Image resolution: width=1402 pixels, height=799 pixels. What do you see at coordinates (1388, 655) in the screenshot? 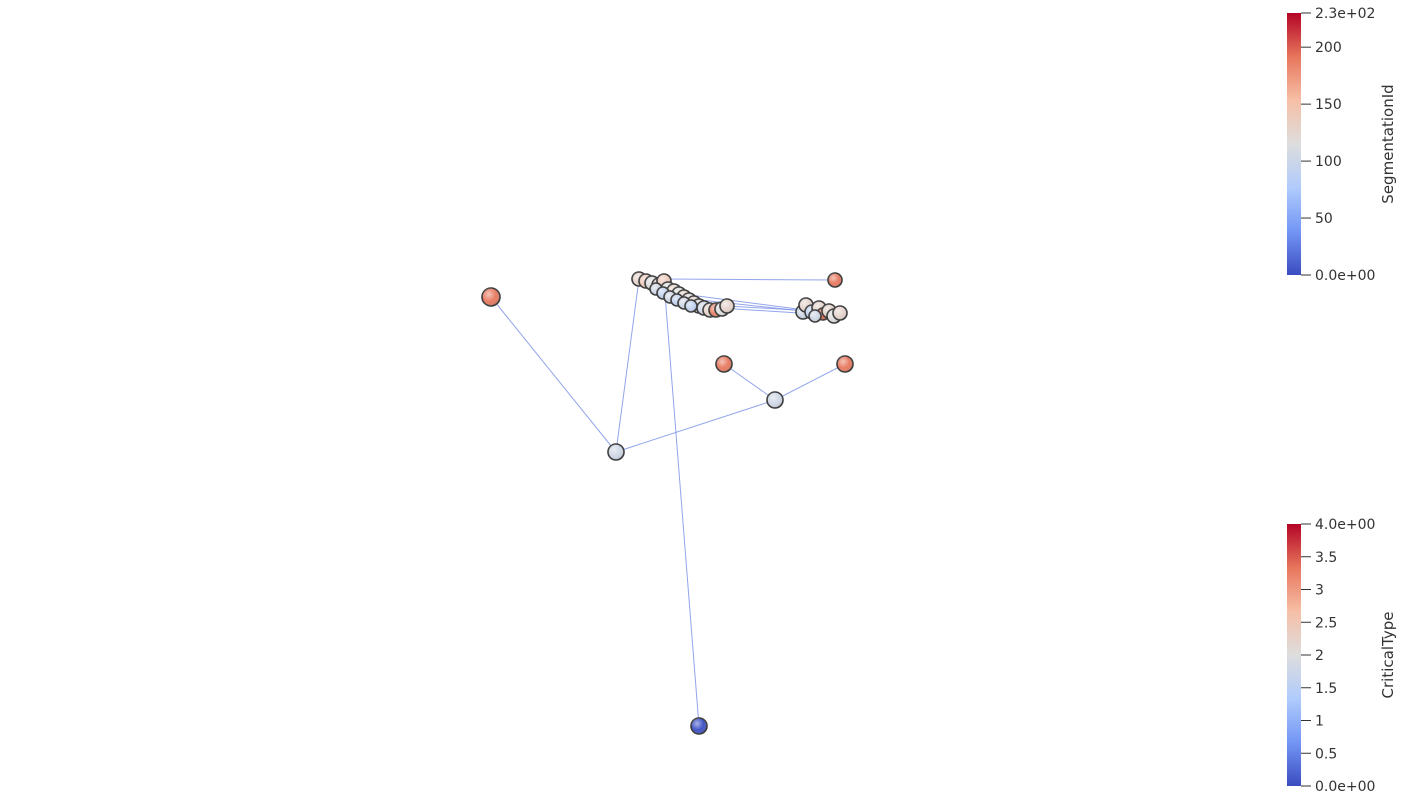
I see `critical-type-legend-title: CriticalType` at bounding box center [1388, 655].